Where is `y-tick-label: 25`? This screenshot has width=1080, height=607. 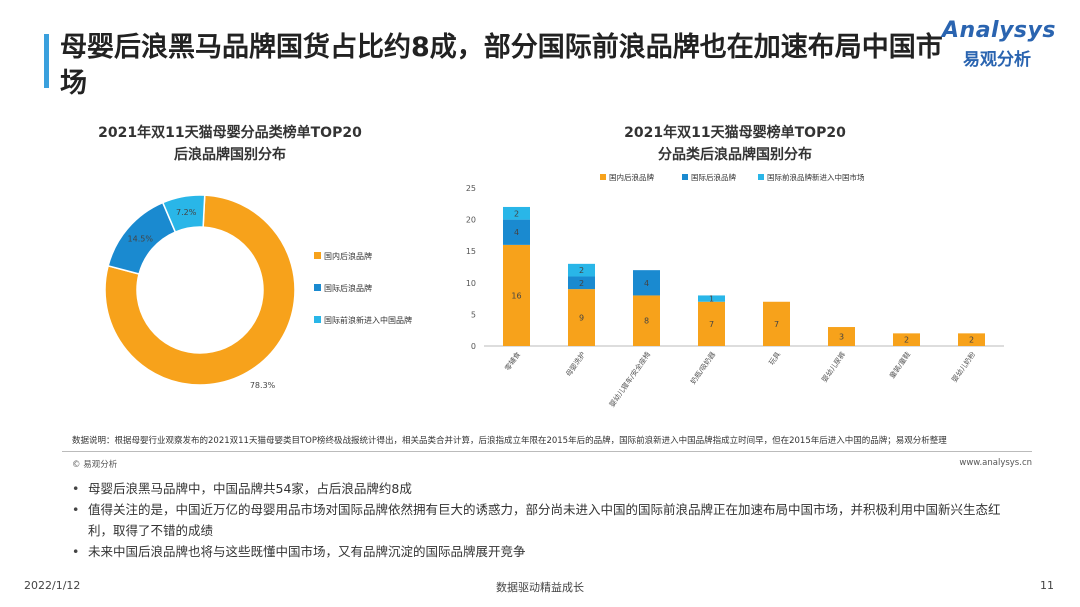 y-tick-label: 25 is located at coordinates (471, 188).